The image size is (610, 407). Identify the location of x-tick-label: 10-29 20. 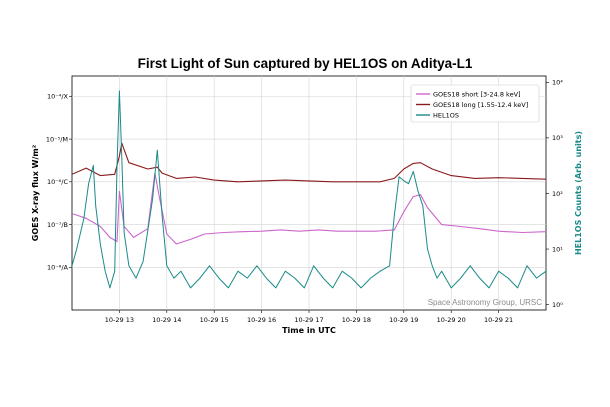
(451, 320).